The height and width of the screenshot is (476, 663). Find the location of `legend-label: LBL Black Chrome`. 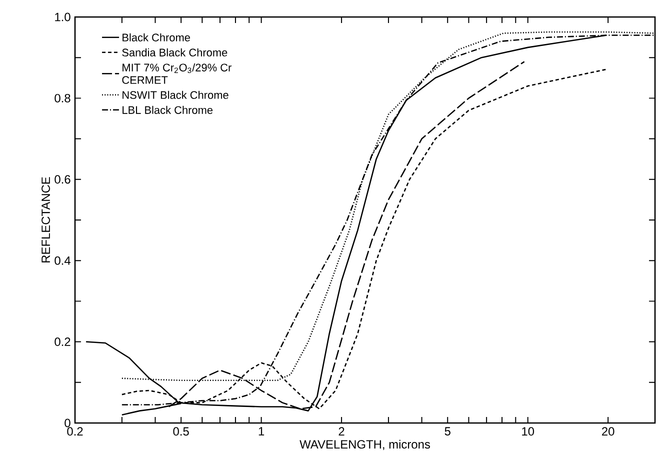

legend-label: LBL Black Chrome is located at coordinates (167, 110).